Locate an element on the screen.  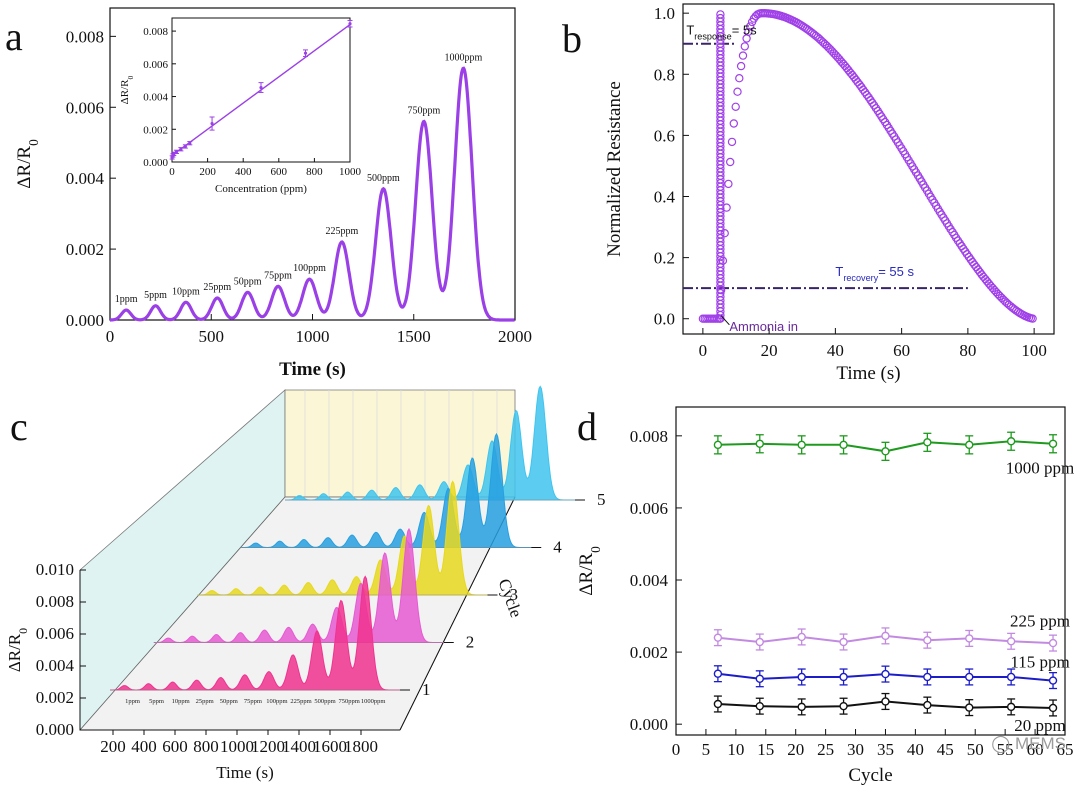
wechat-icon: ◯ is located at coordinates (1001, 743).